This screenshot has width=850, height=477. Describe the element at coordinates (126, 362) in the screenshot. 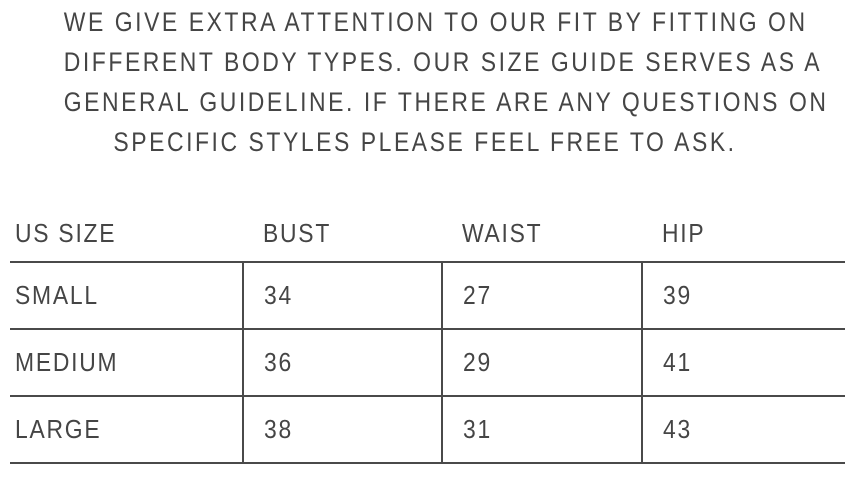

I see `cell-medium-size: MEDIUM` at that location.